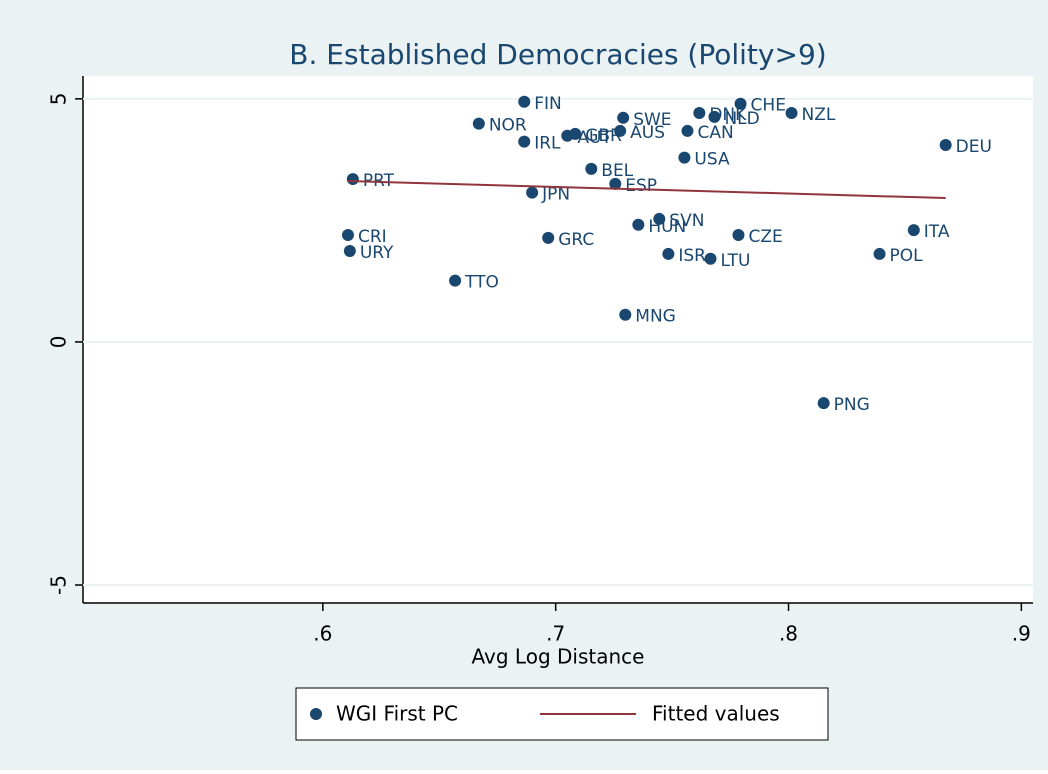  What do you see at coordinates (617, 171) in the screenshot?
I see `point-label: BEL` at bounding box center [617, 171].